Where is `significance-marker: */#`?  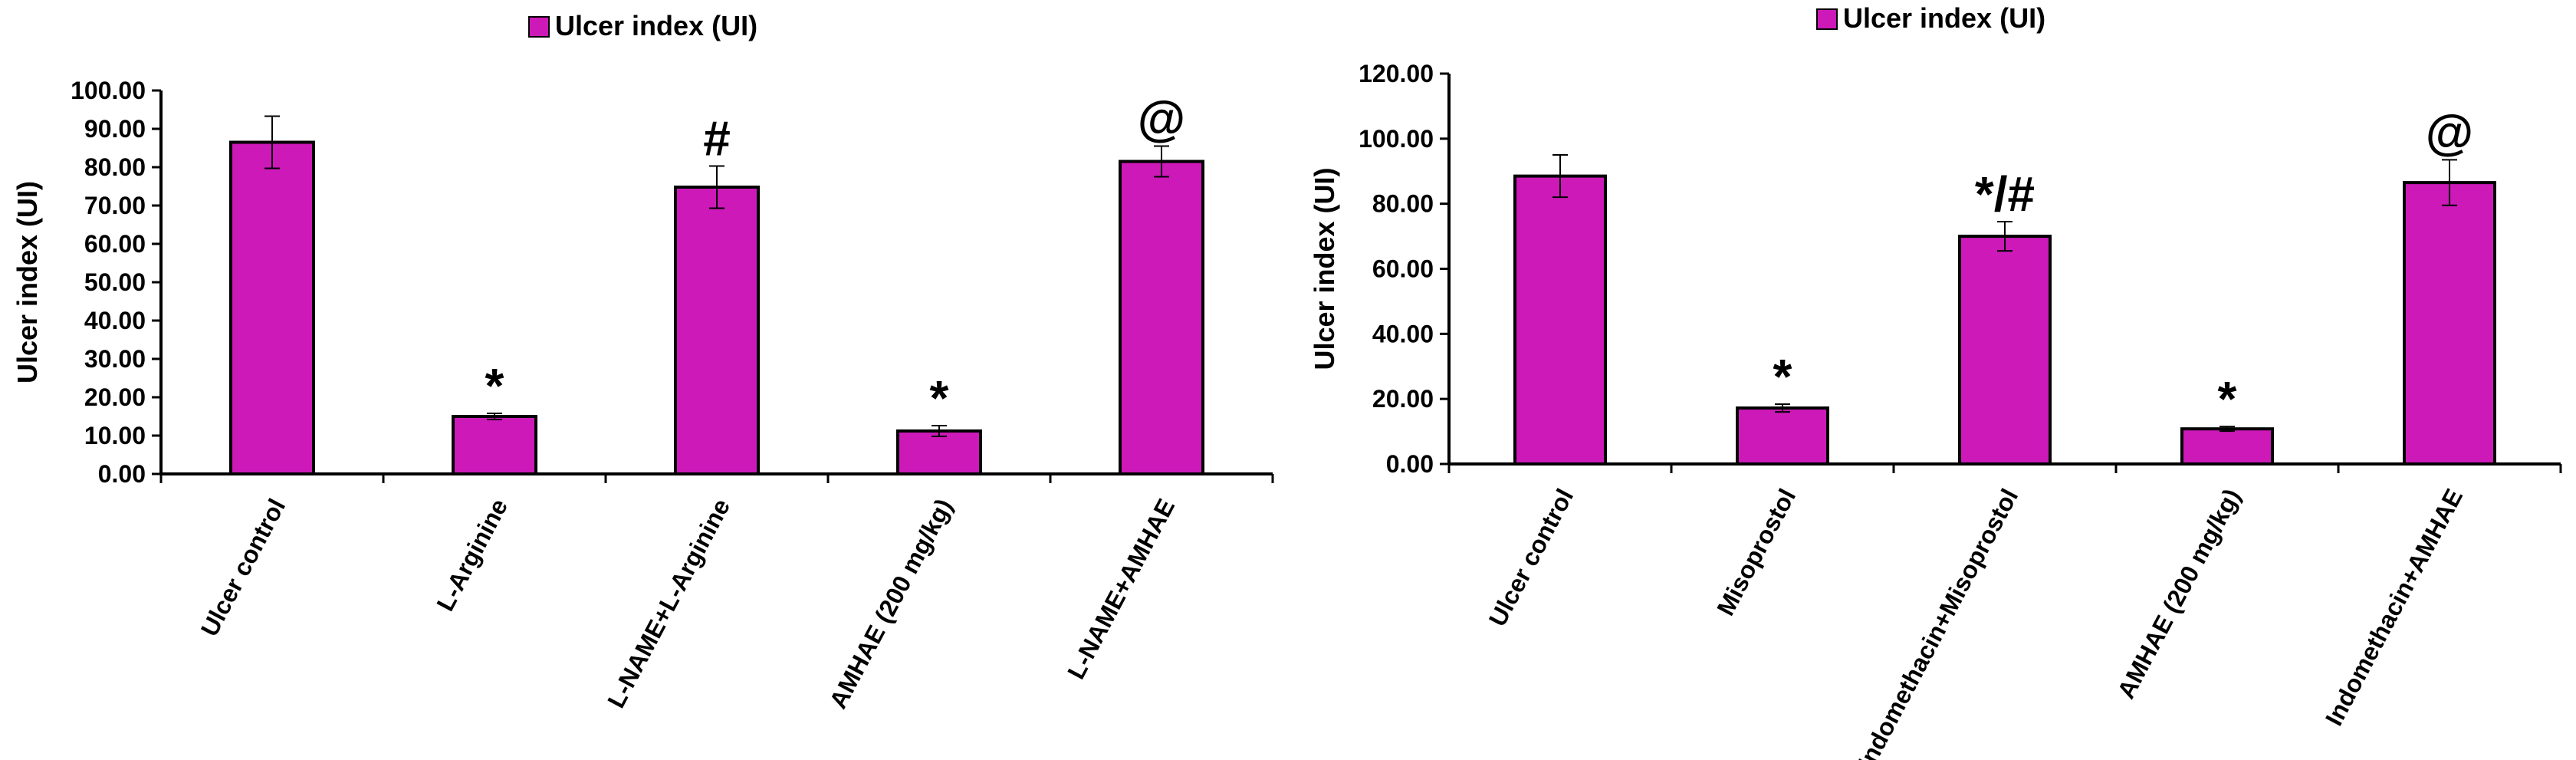 significance-marker: */# is located at coordinates (2005, 194).